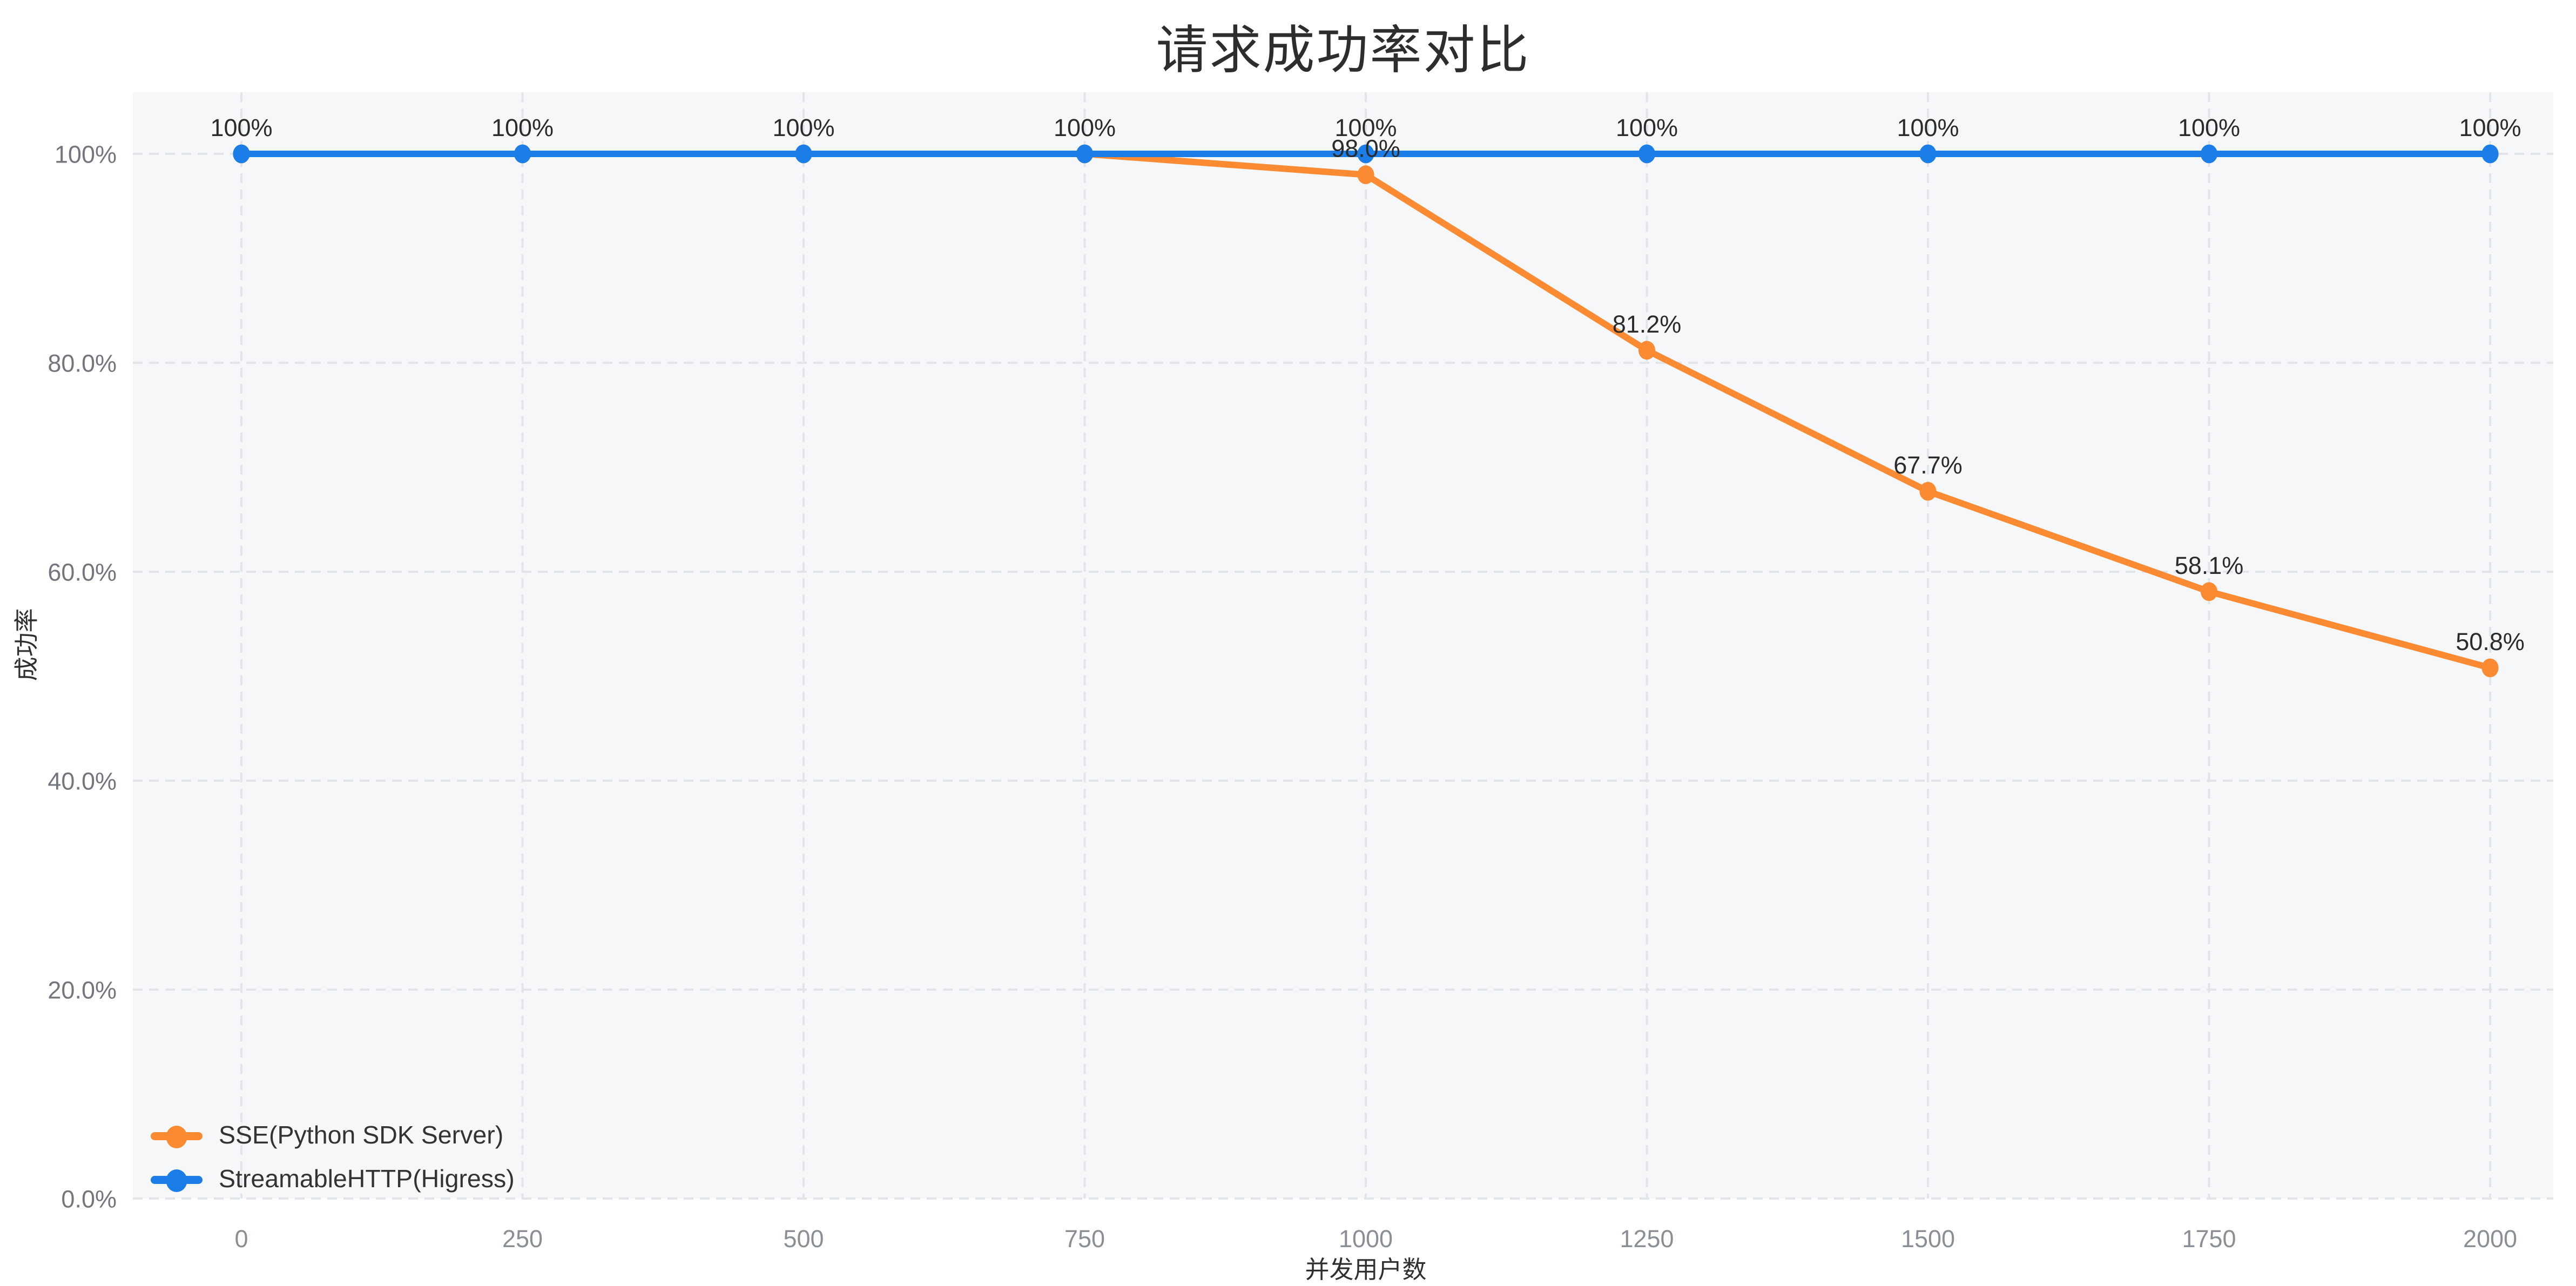 The width and height of the screenshot is (2576, 1286). I want to click on x-axis-name: 并发用户数, so click(1366, 1270).